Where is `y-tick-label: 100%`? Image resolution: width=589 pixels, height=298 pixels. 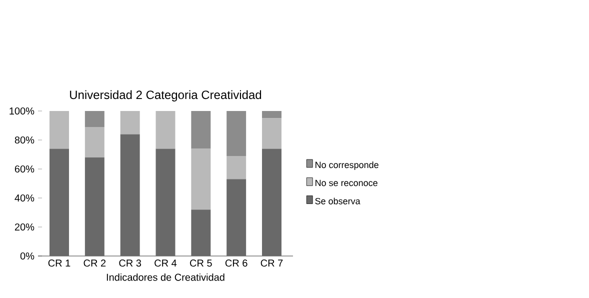
y-tick-label: 100% is located at coordinates (22, 111).